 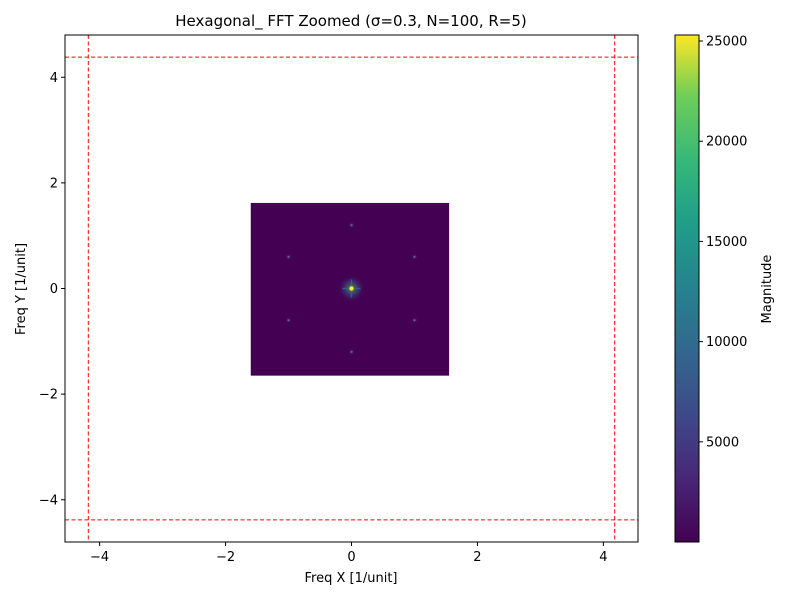 What do you see at coordinates (726, 42) in the screenshot?
I see `colorbar-tick-label: 25000` at bounding box center [726, 42].